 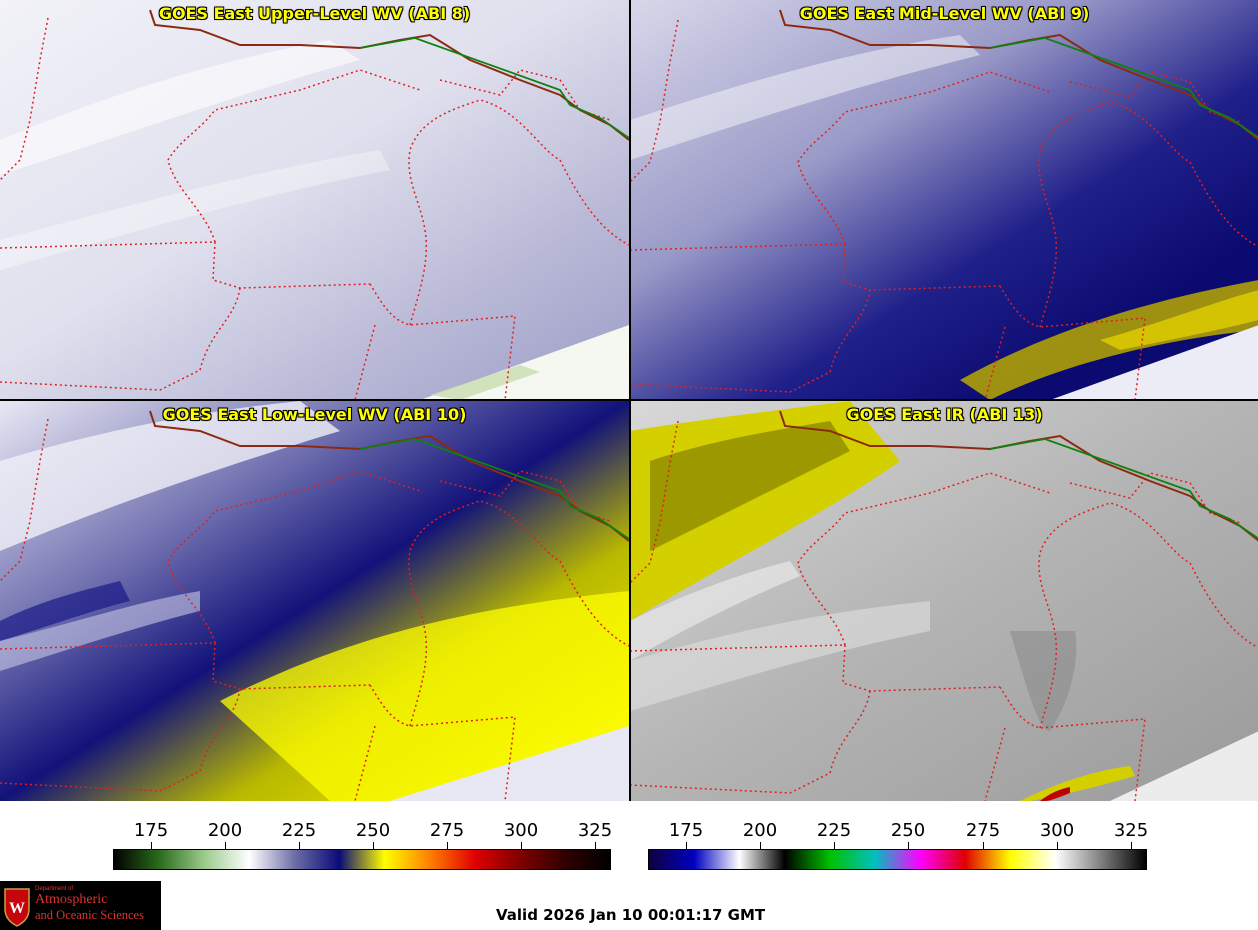 What do you see at coordinates (447, 830) in the screenshot?
I see `wv-tick-label: 275` at bounding box center [447, 830].